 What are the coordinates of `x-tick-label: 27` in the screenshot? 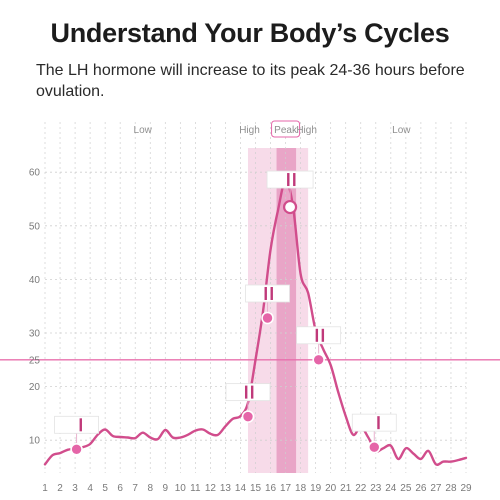 It's located at (436, 488).